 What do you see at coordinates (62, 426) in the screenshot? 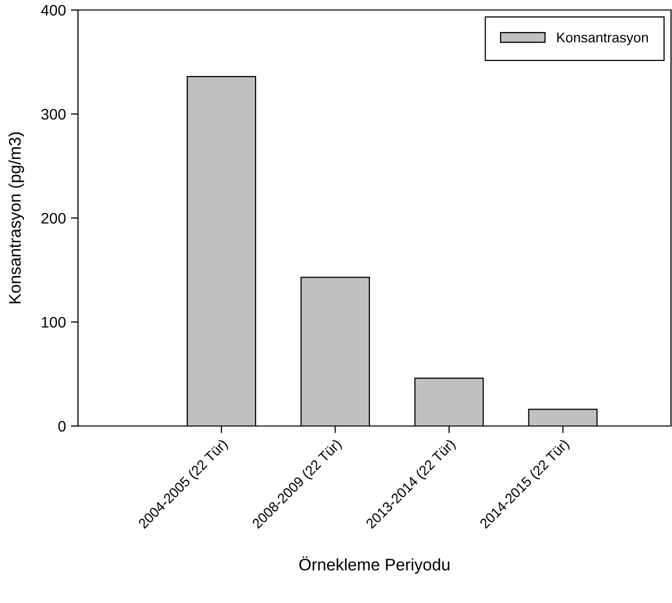
I see `y-tick-label: 0` at bounding box center [62, 426].